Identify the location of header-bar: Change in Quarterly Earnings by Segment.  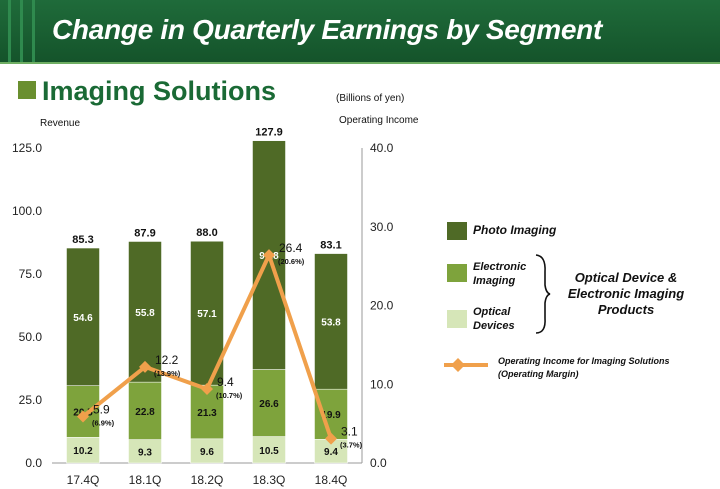
(360, 32).